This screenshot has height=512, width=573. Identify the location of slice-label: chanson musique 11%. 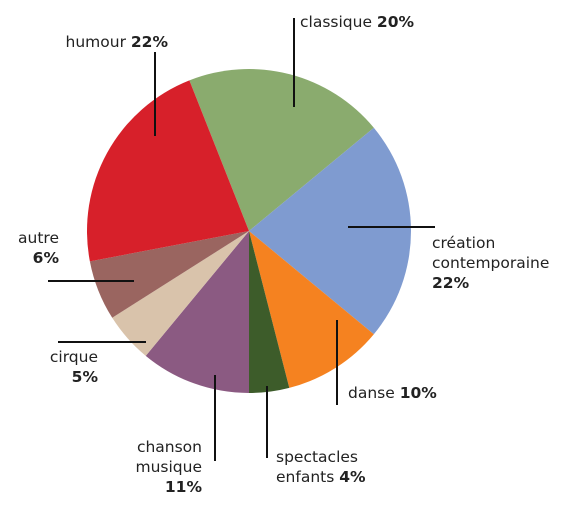
(157, 467).